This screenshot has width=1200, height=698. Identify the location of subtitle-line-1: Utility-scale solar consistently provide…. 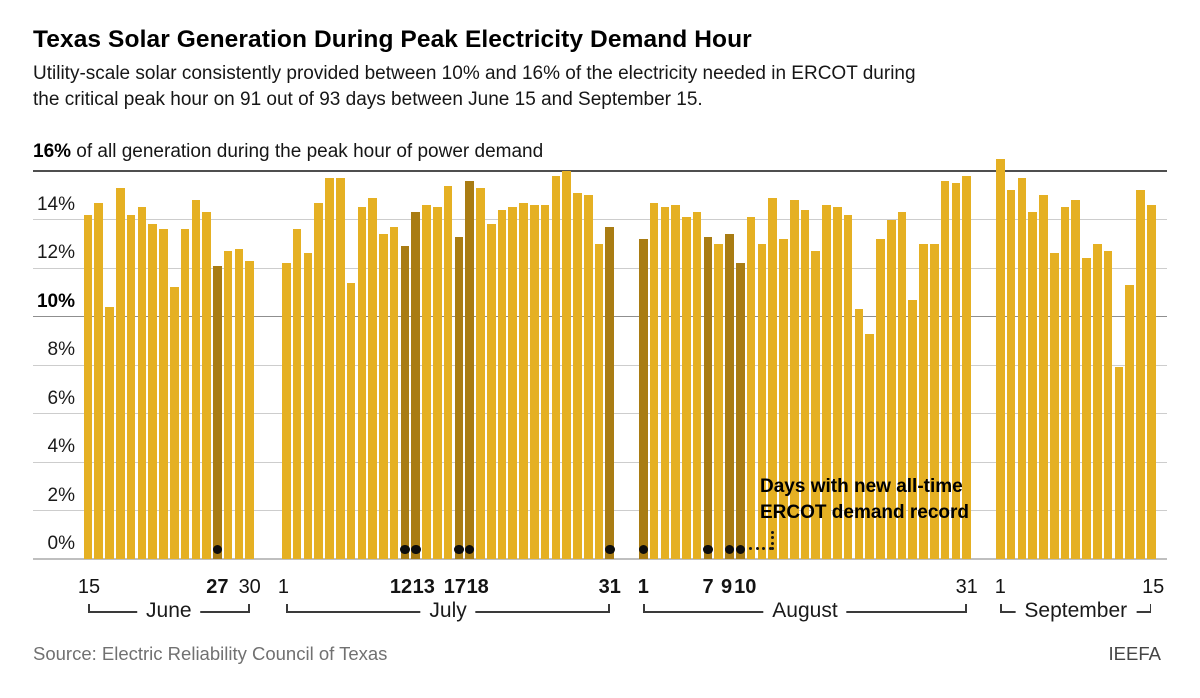
(474, 73).